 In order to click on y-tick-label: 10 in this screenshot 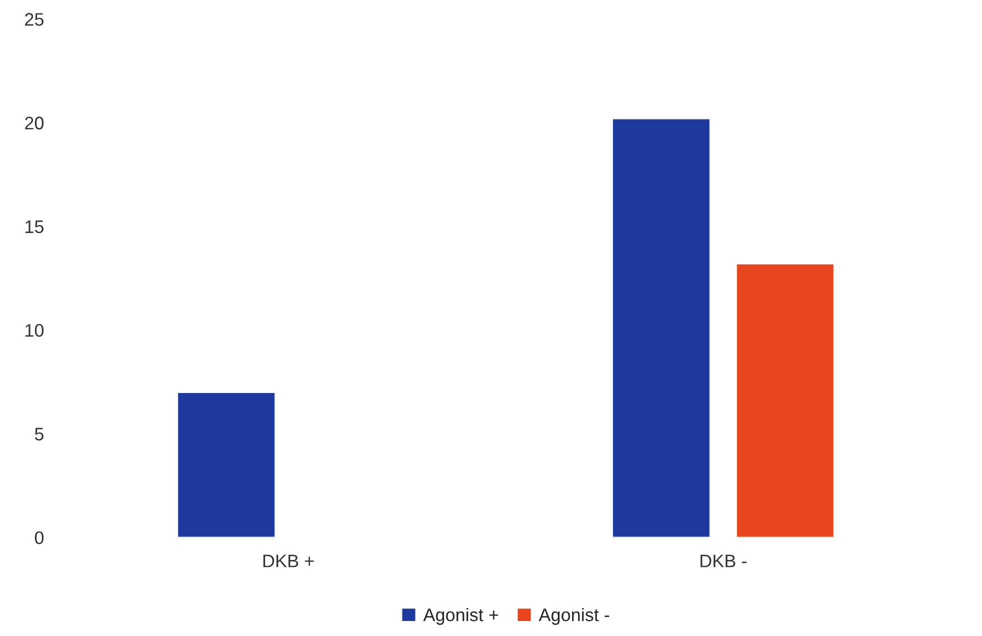, I will do `click(35, 330)`.